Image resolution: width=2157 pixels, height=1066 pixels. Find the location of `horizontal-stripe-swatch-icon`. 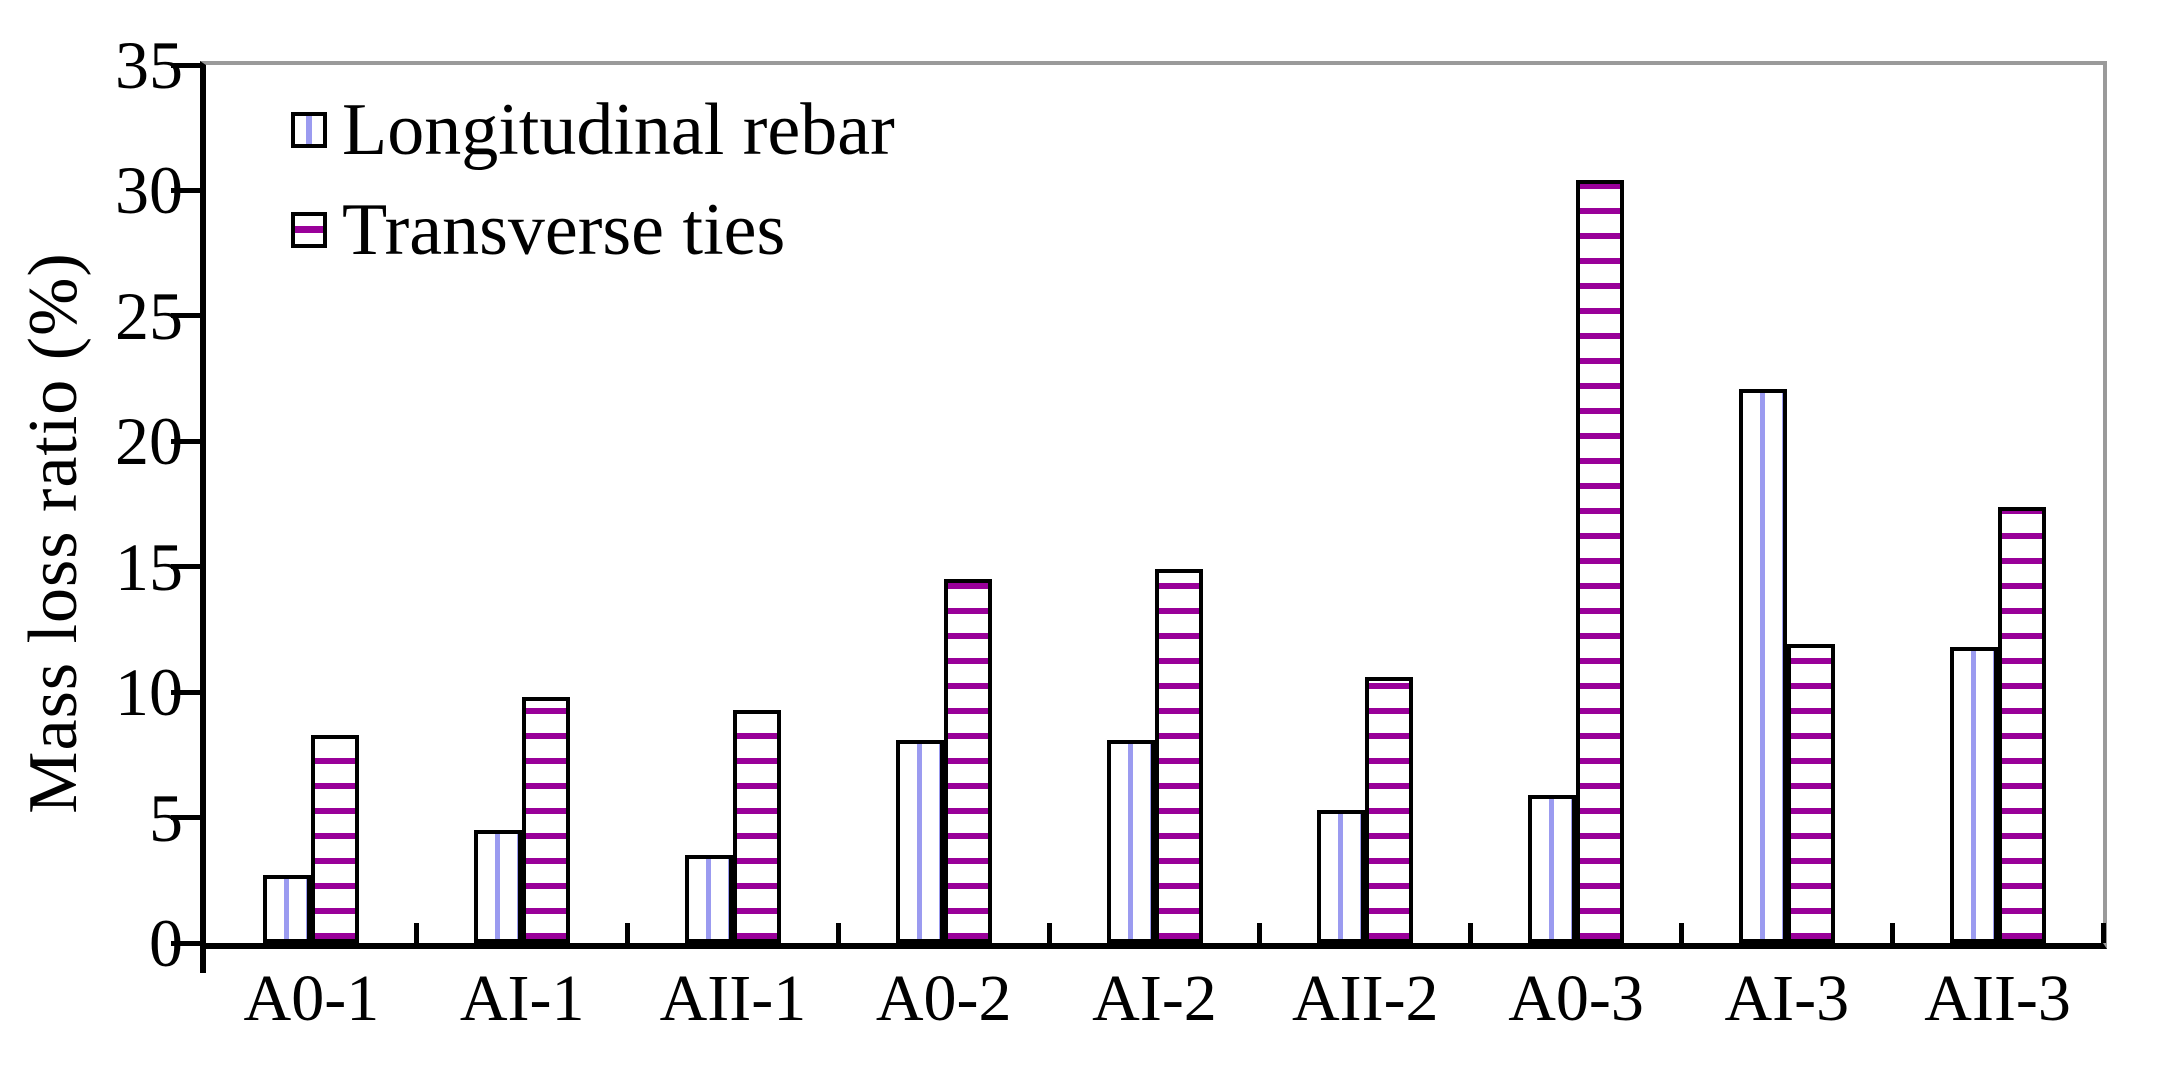

horizontal-stripe-swatch-icon is located at coordinates (309, 230).